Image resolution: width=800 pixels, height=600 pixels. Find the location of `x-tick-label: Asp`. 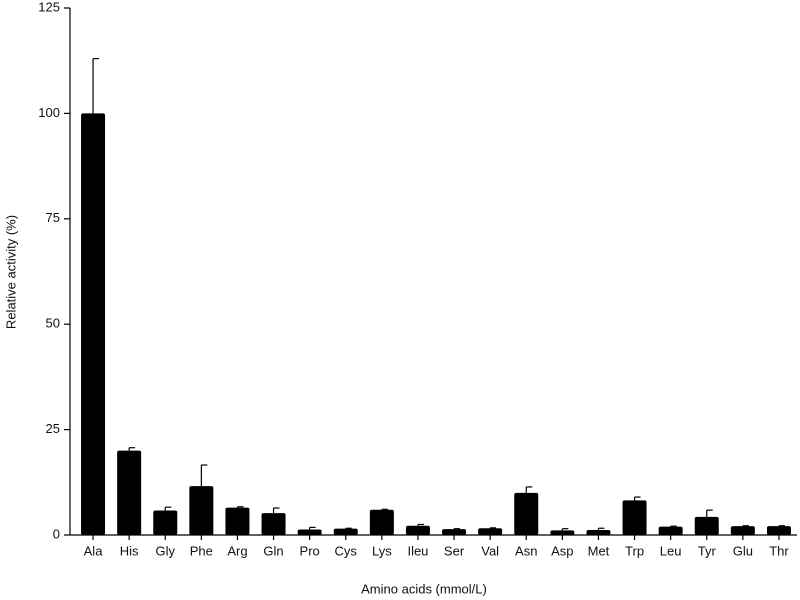

x-tick-label: Asp is located at coordinates (562, 550).